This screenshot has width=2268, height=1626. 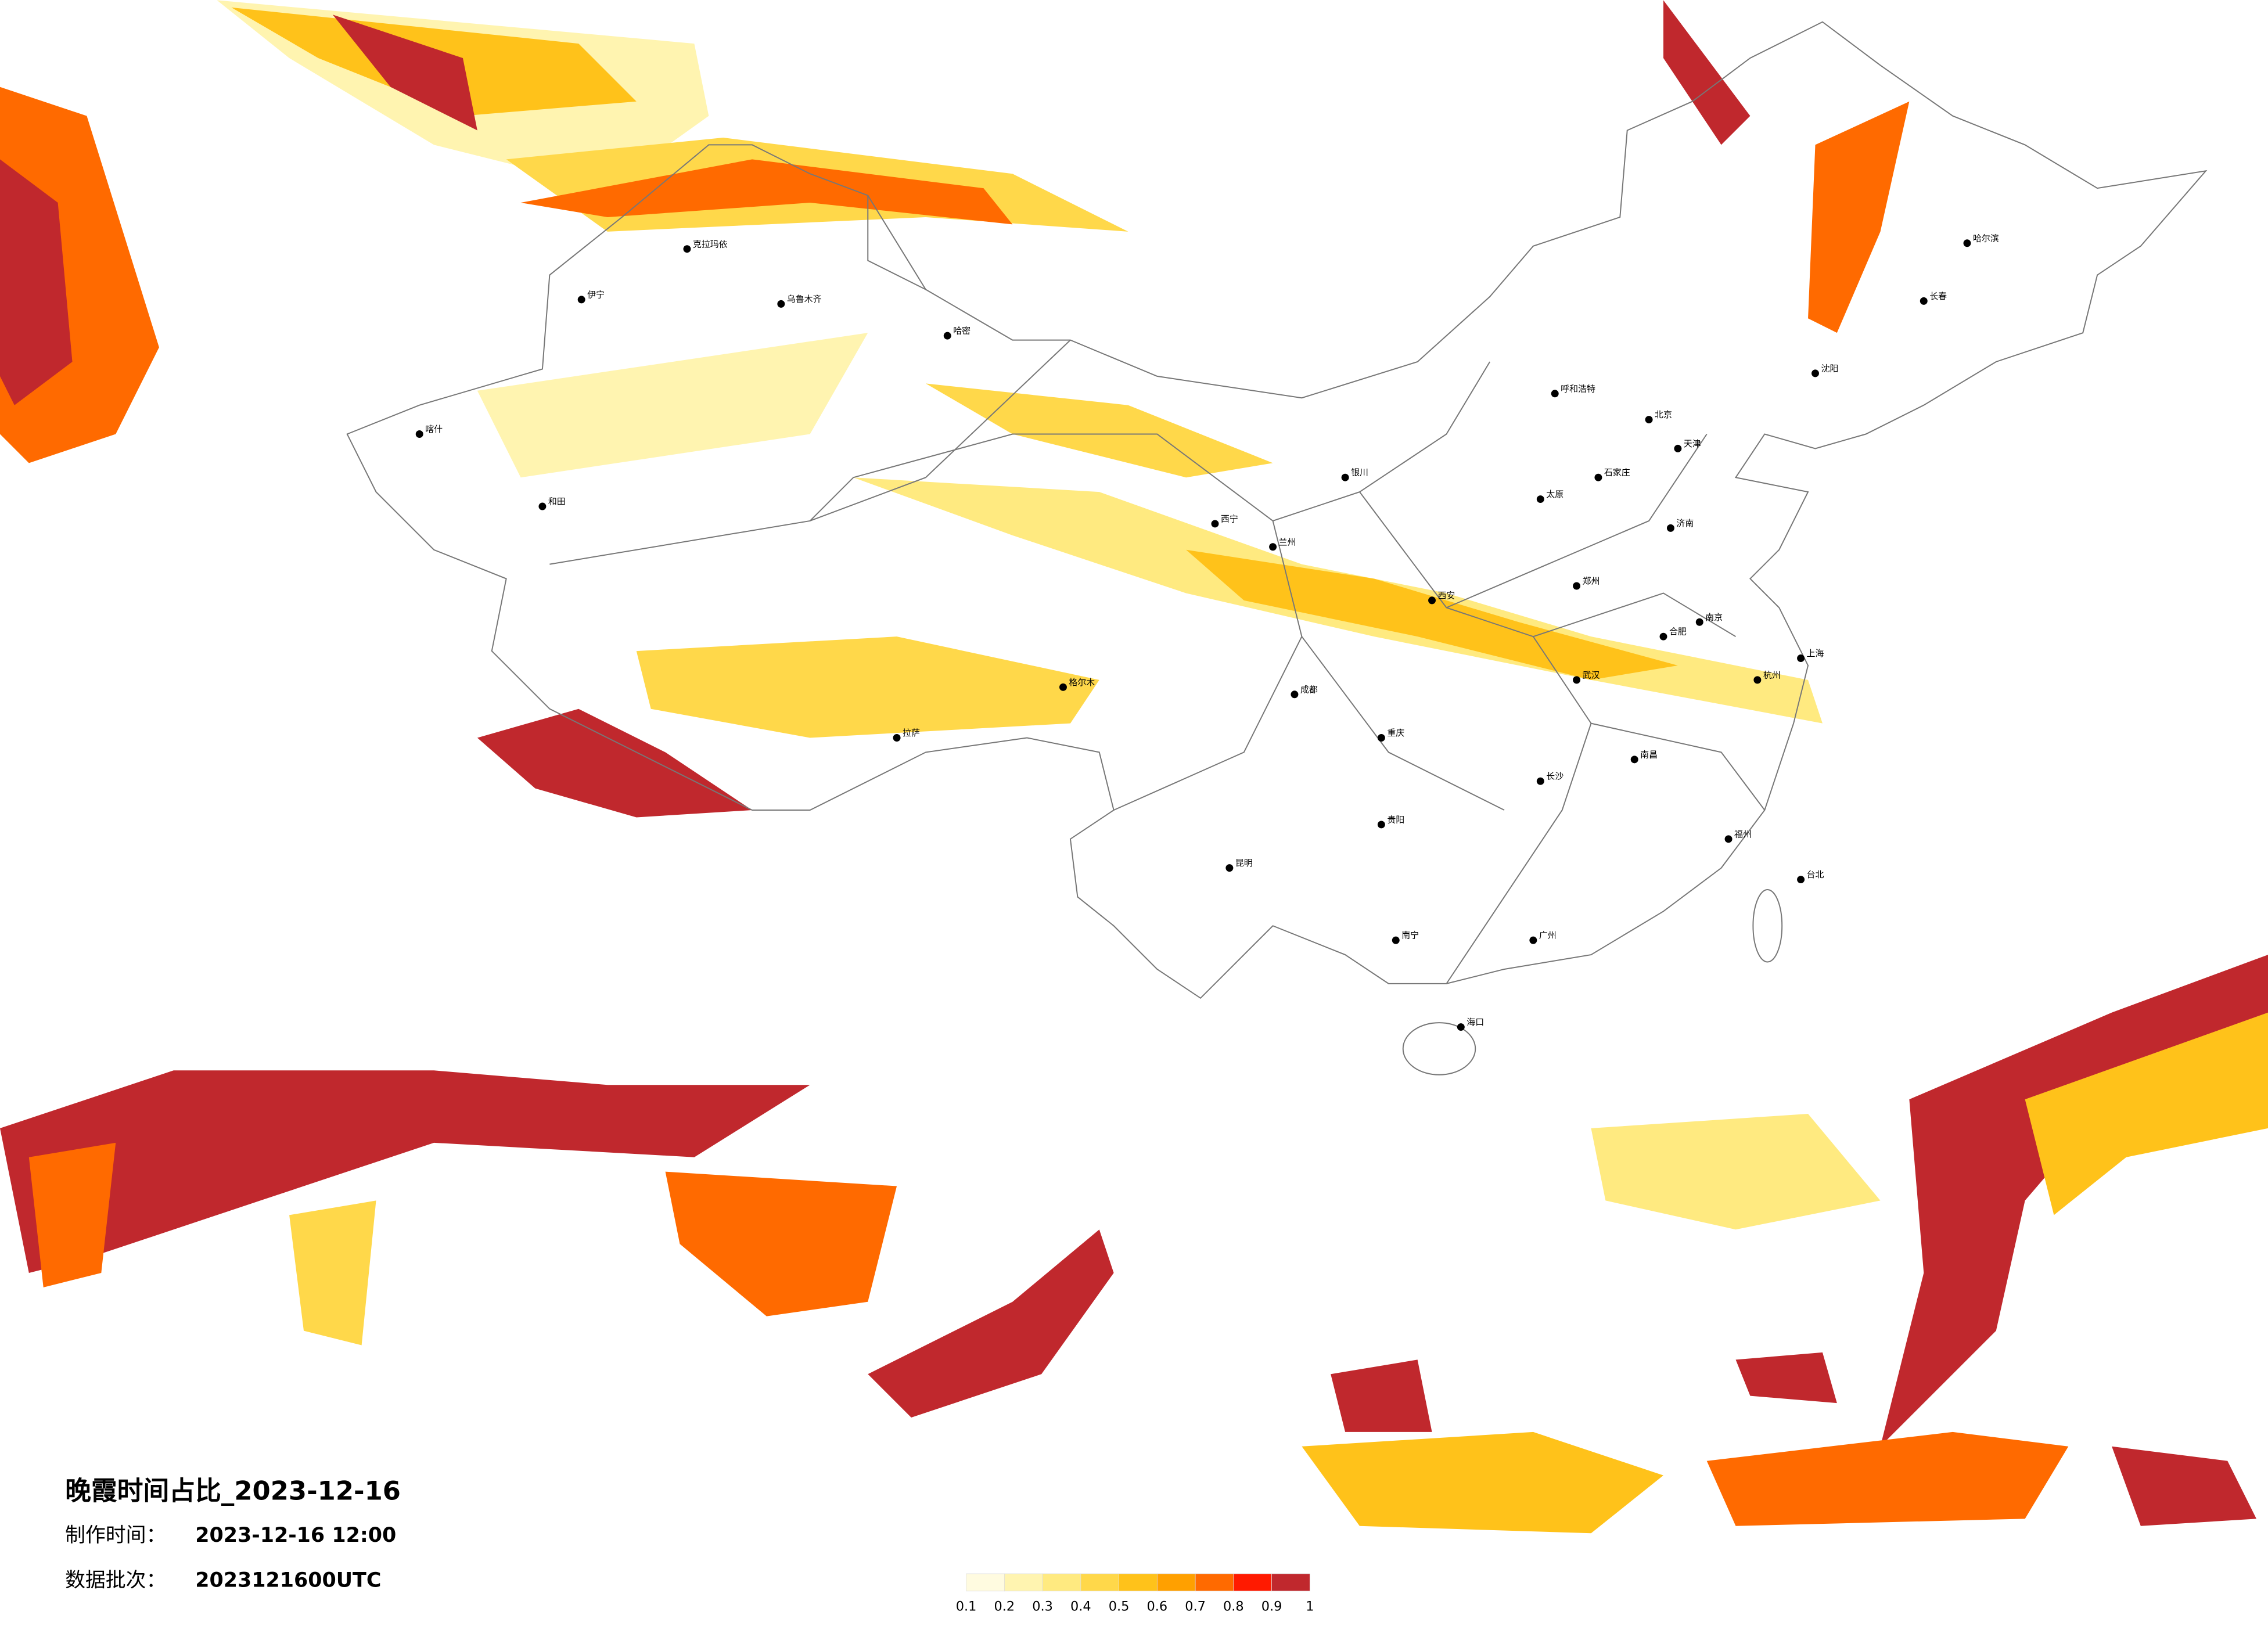 I want to click on taiwan, so click(x=1767, y=925).